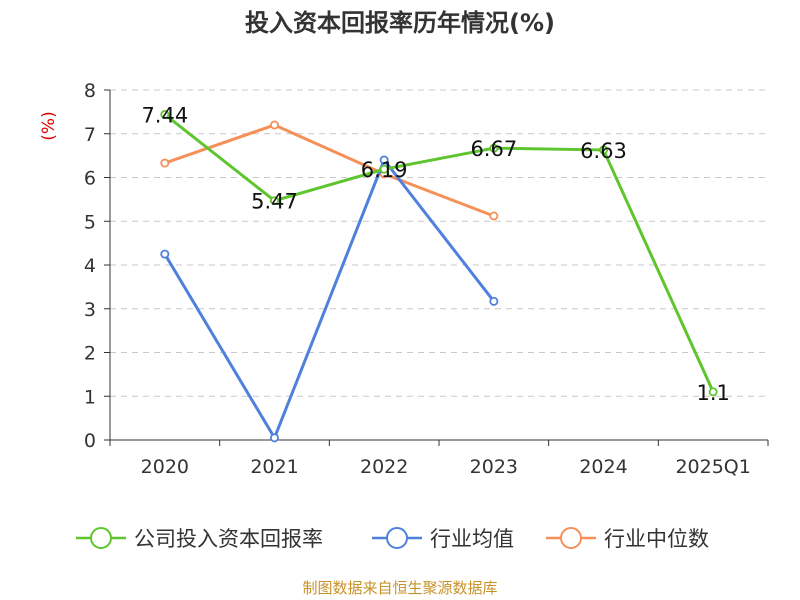  What do you see at coordinates (400, 23) in the screenshot?
I see `chart-title: 投入资本回报率历年情况(%)` at bounding box center [400, 23].